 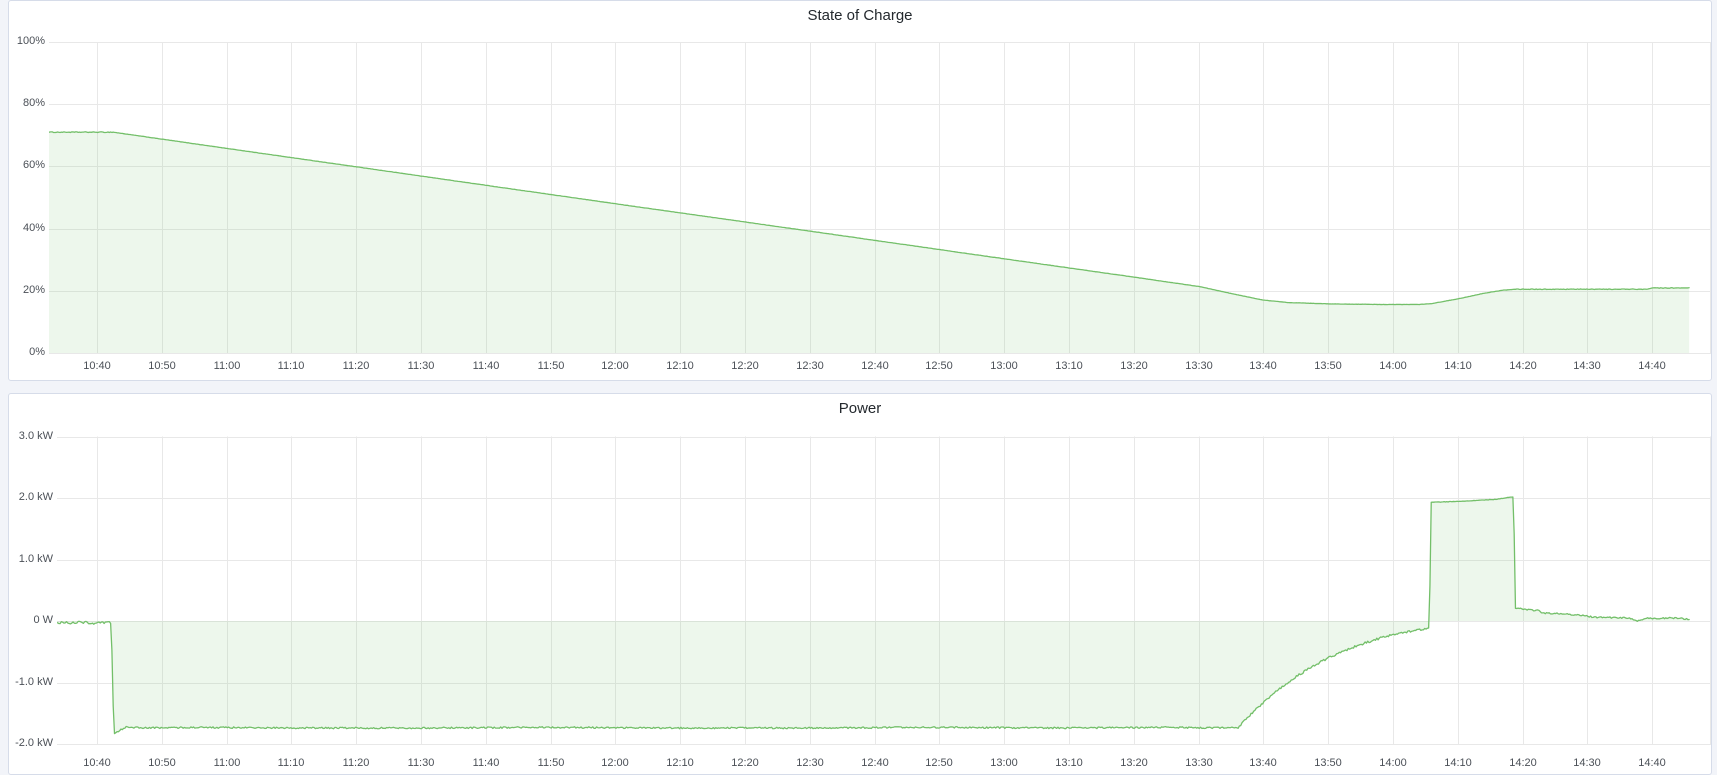 I want to click on panel-title-state-of-charge: State of Charge, so click(x=860, y=15).